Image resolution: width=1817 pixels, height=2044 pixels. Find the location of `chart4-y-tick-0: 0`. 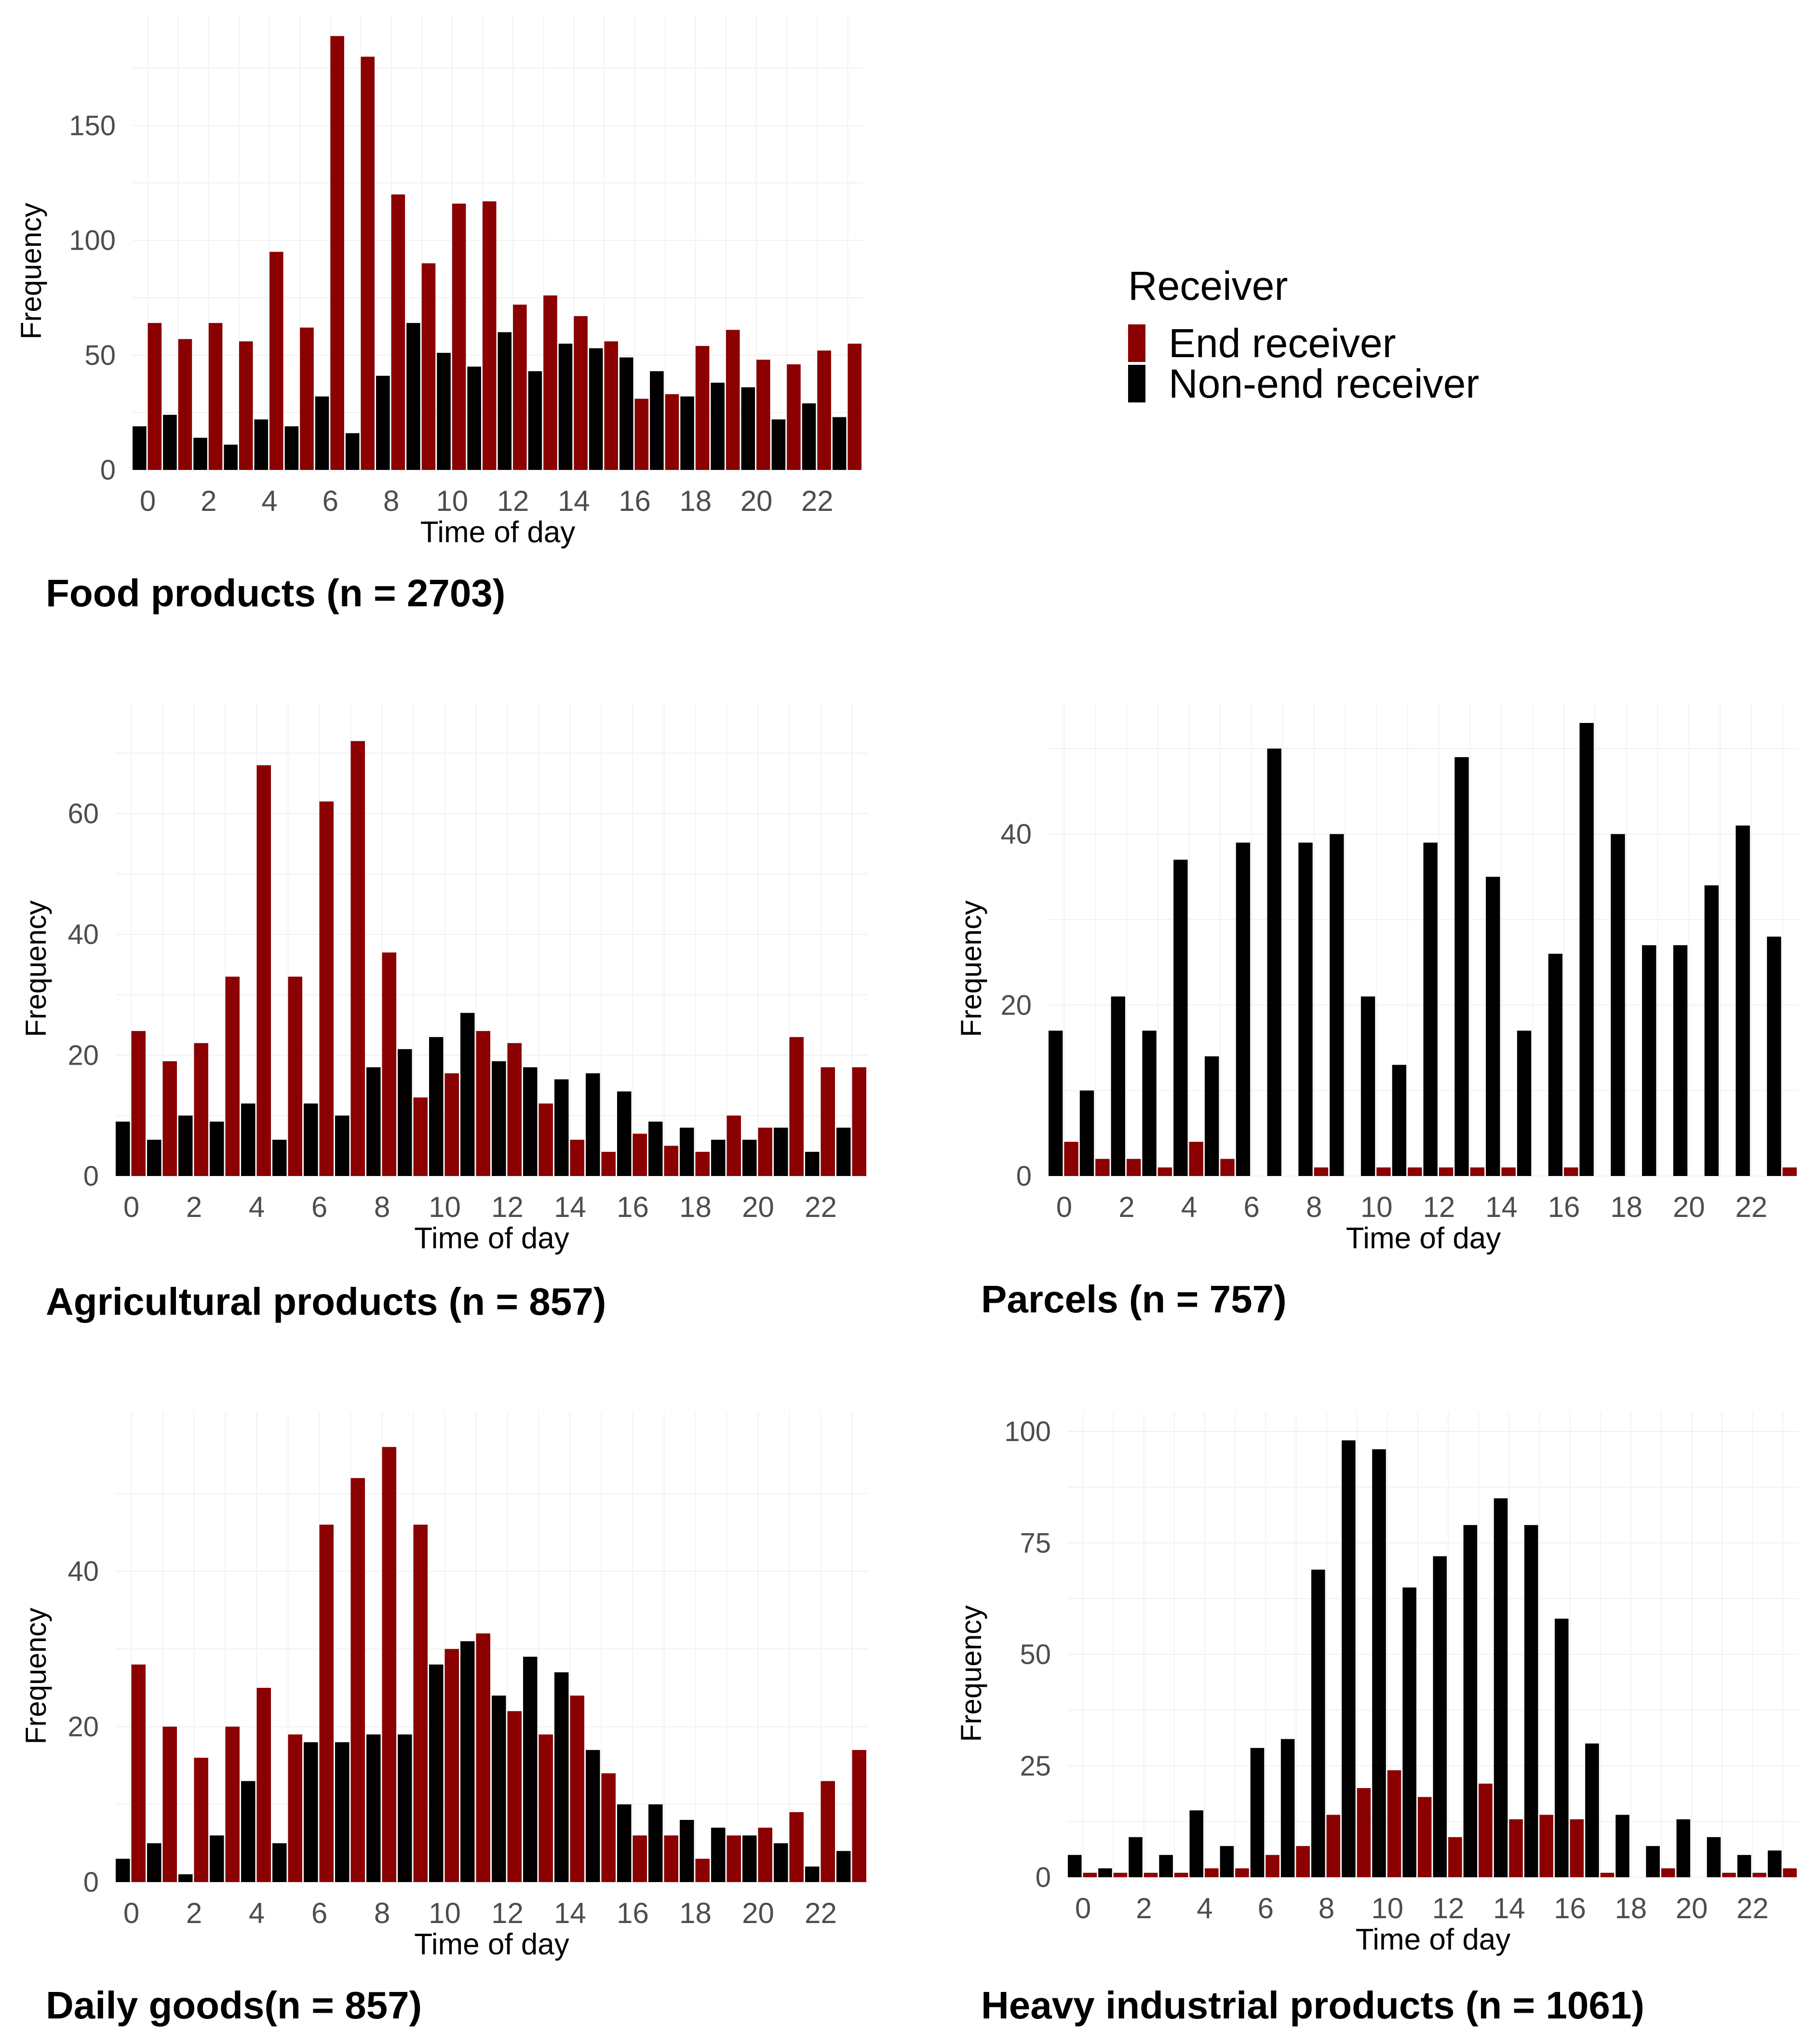

chart4-y-tick-0: 0 is located at coordinates (1043, 1878).